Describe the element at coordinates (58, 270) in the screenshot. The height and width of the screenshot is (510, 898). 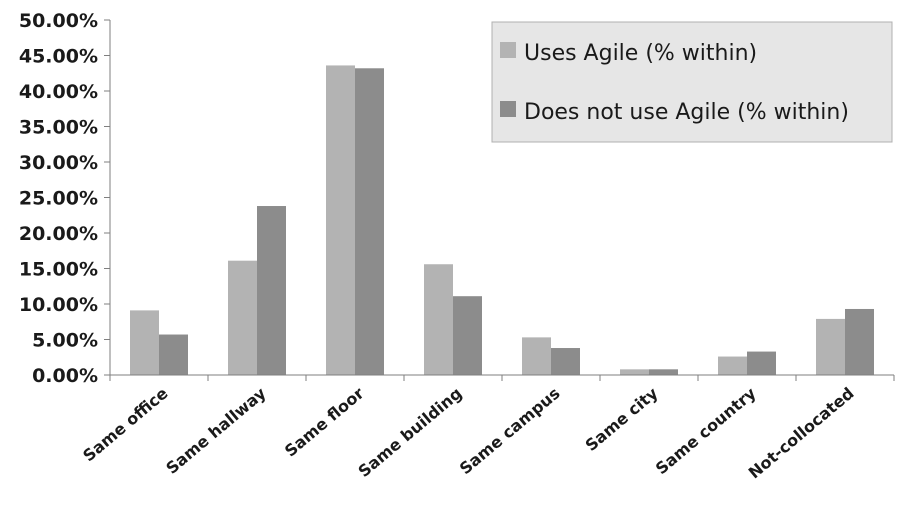
I see `y-tick-label: 15.00%` at that location.